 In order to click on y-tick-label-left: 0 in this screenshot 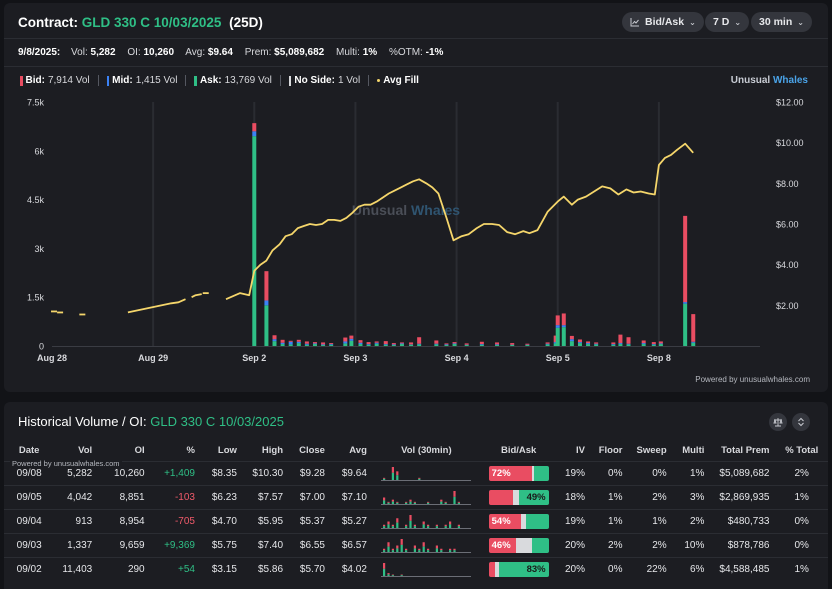, I will do `click(41, 347)`.